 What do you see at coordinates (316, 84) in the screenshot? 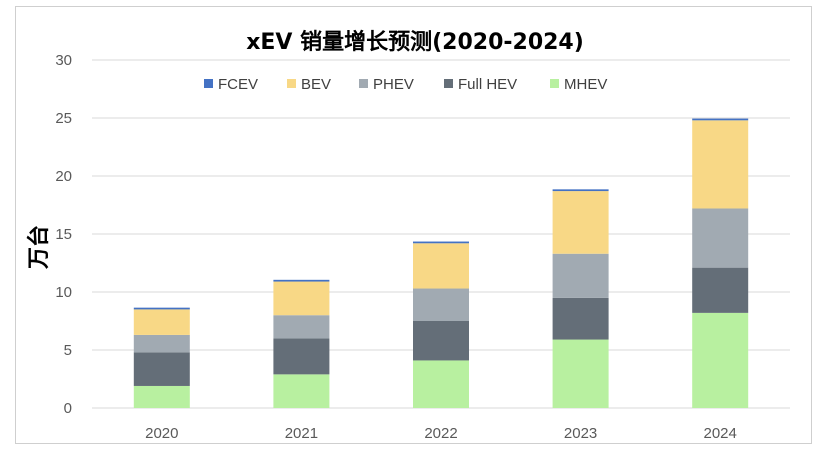
I see `legend-label: BEV` at bounding box center [316, 84].